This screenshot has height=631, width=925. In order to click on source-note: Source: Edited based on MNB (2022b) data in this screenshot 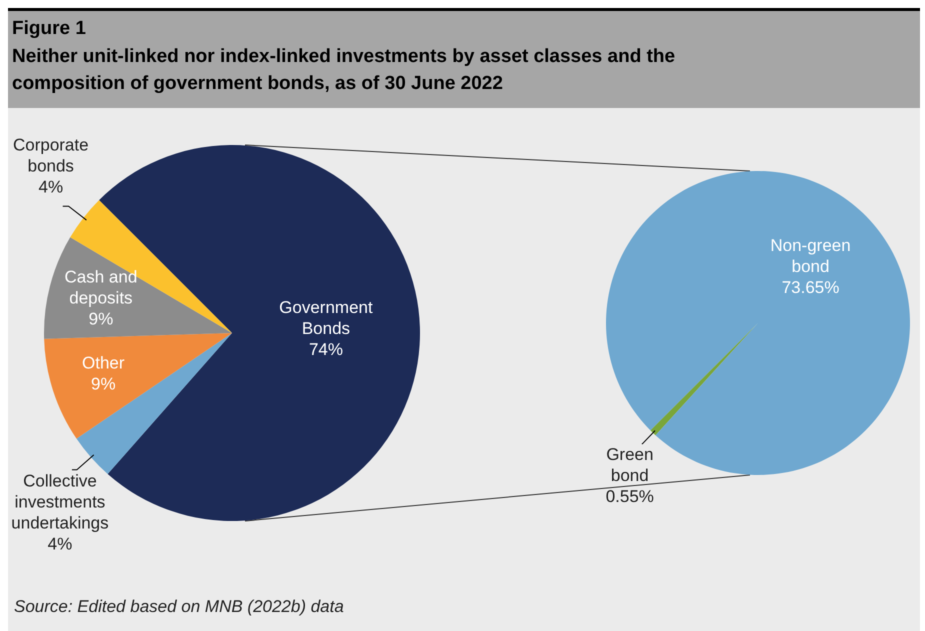, I will do `click(179, 606)`.